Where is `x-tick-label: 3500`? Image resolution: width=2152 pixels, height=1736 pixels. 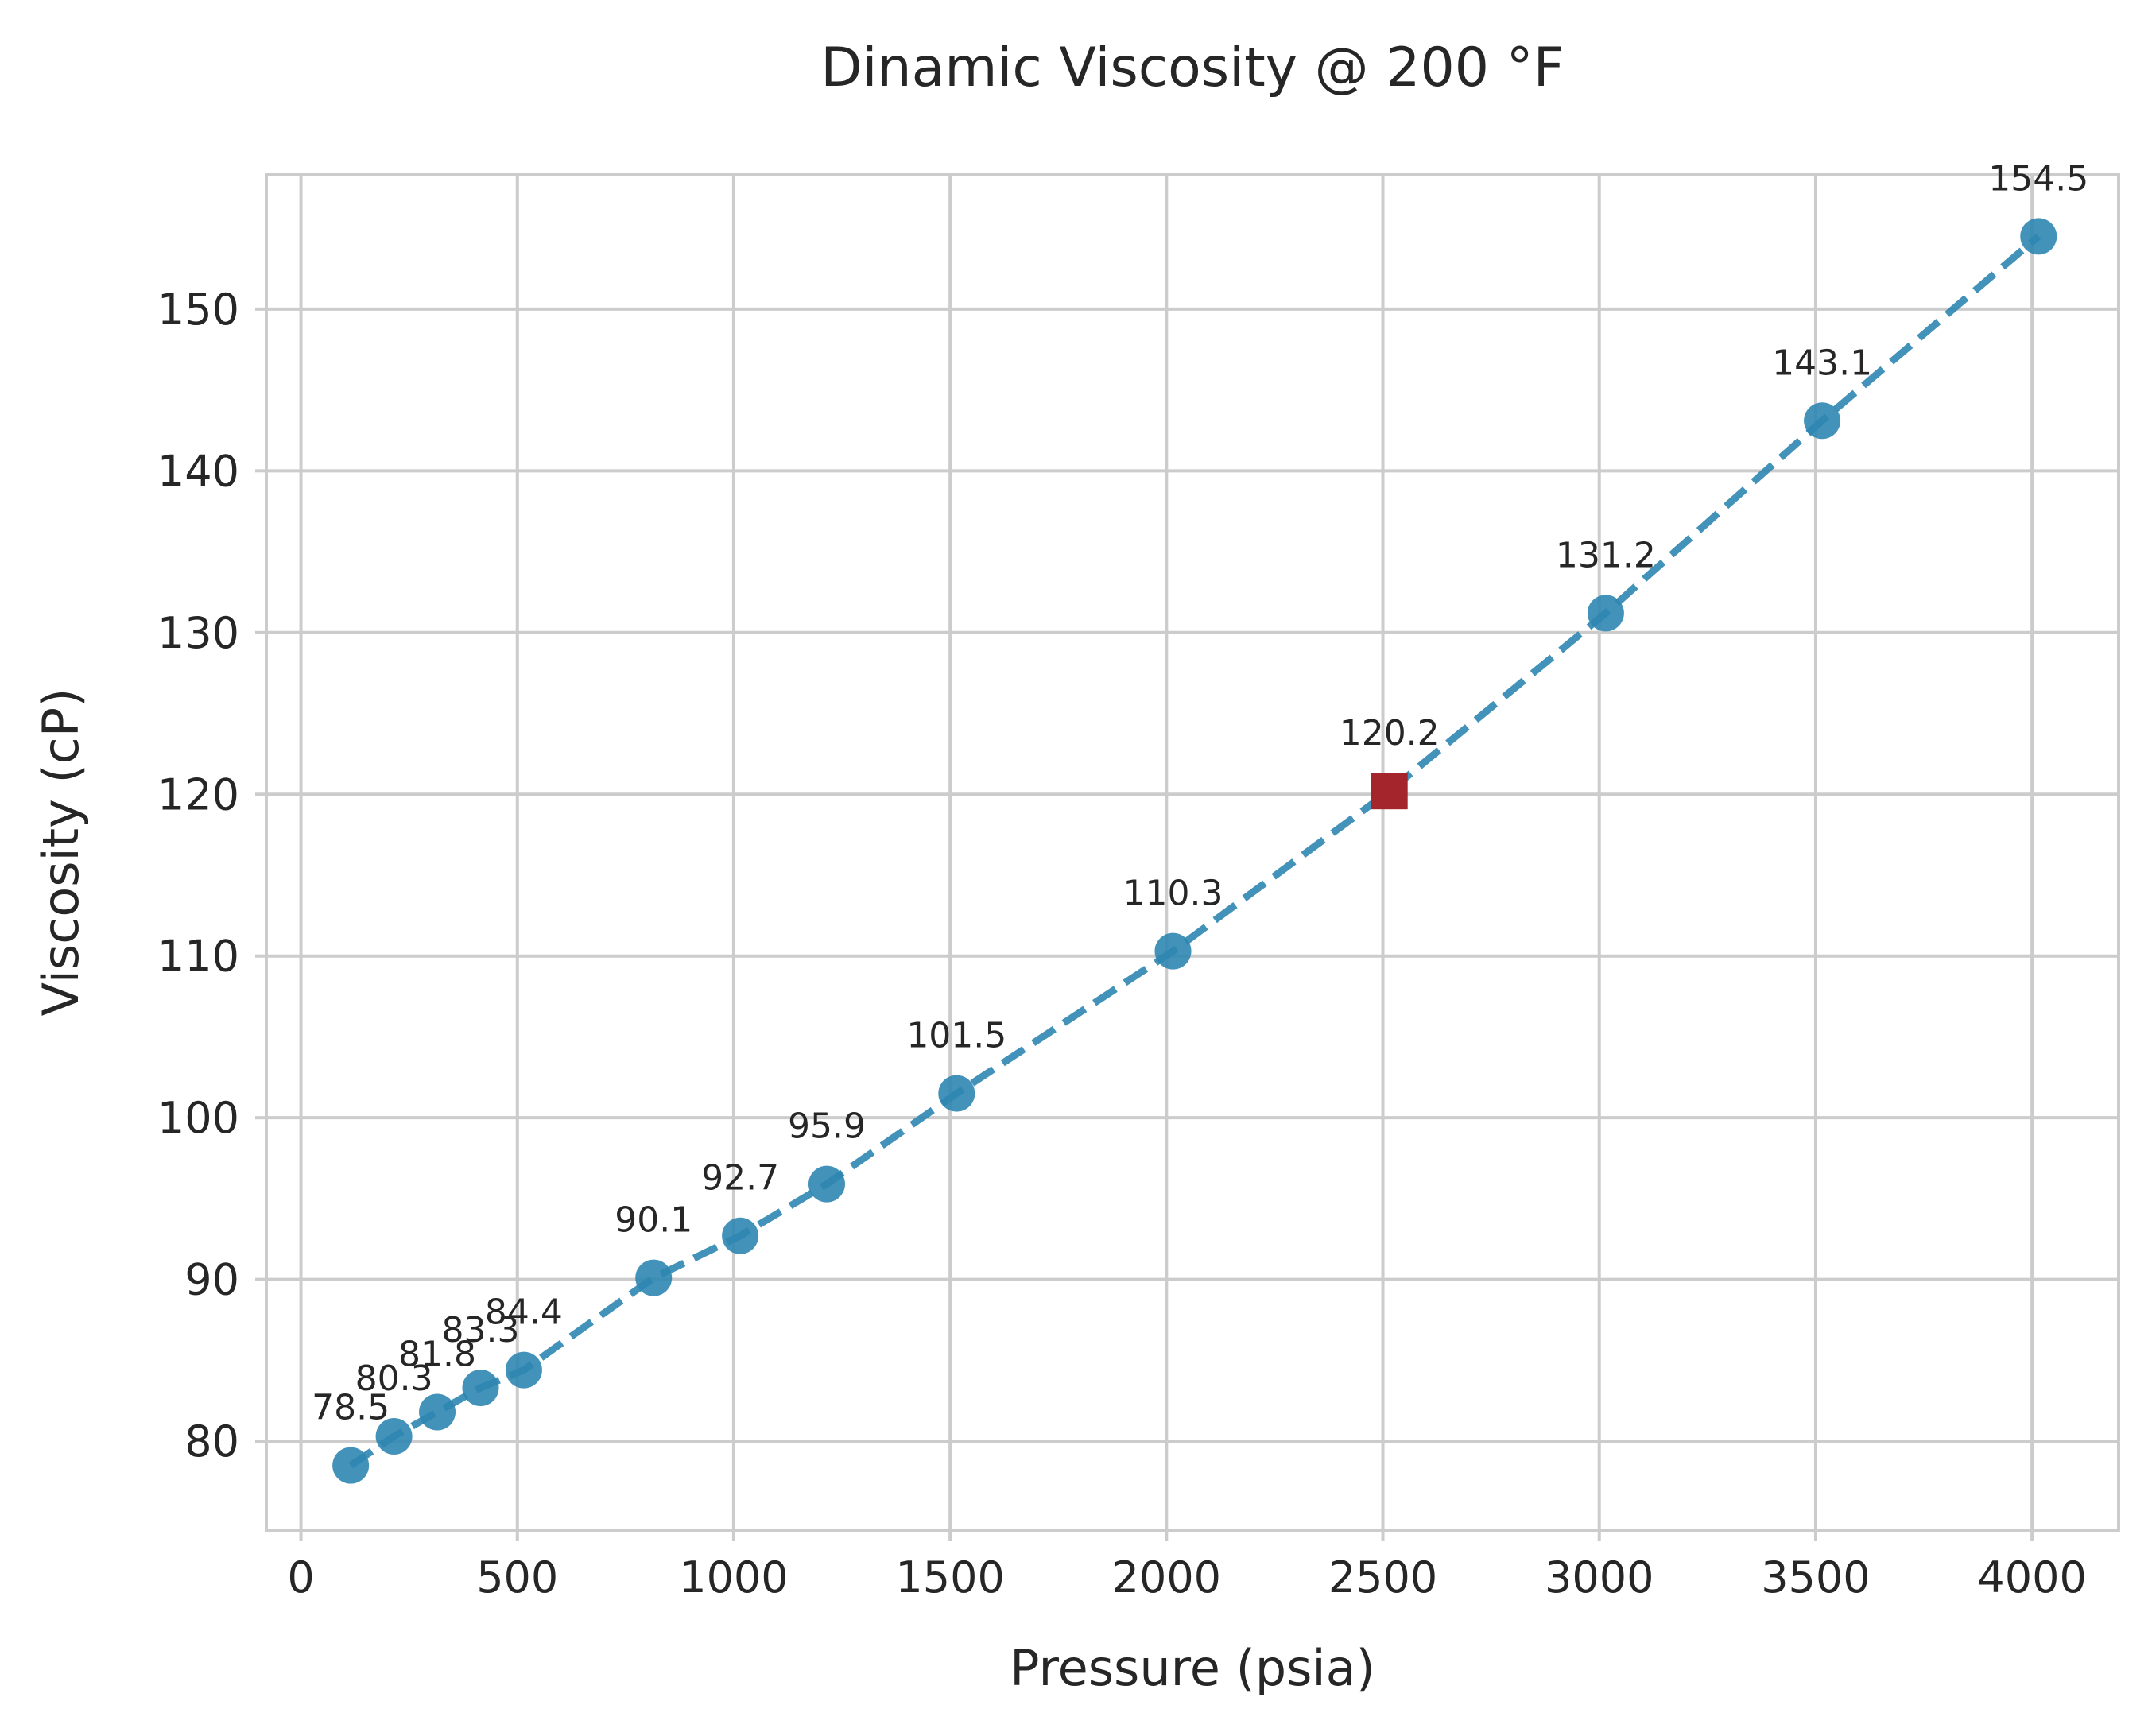
x-tick-label: 3500 is located at coordinates (1815, 1577).